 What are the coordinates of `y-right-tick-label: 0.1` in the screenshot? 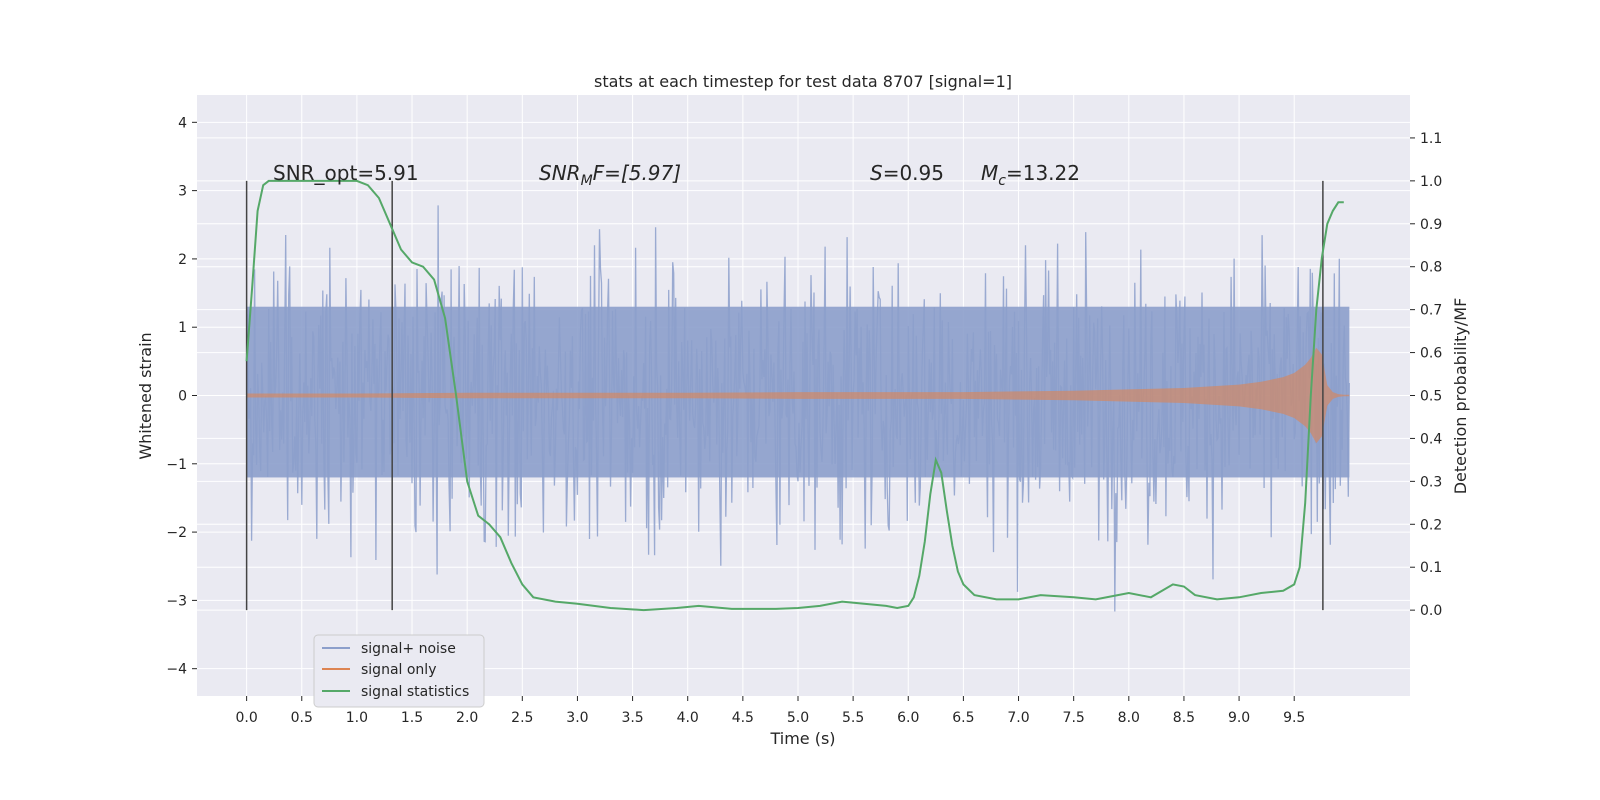 It's located at (1431, 568).